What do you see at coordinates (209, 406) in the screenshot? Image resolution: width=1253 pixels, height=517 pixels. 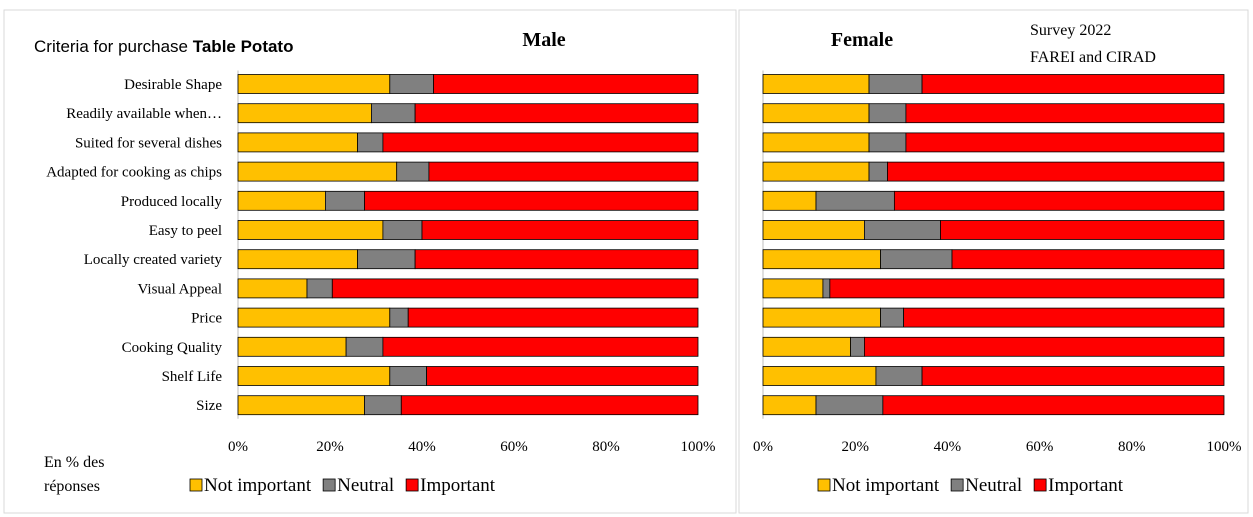 I see `category-label: Size` at bounding box center [209, 406].